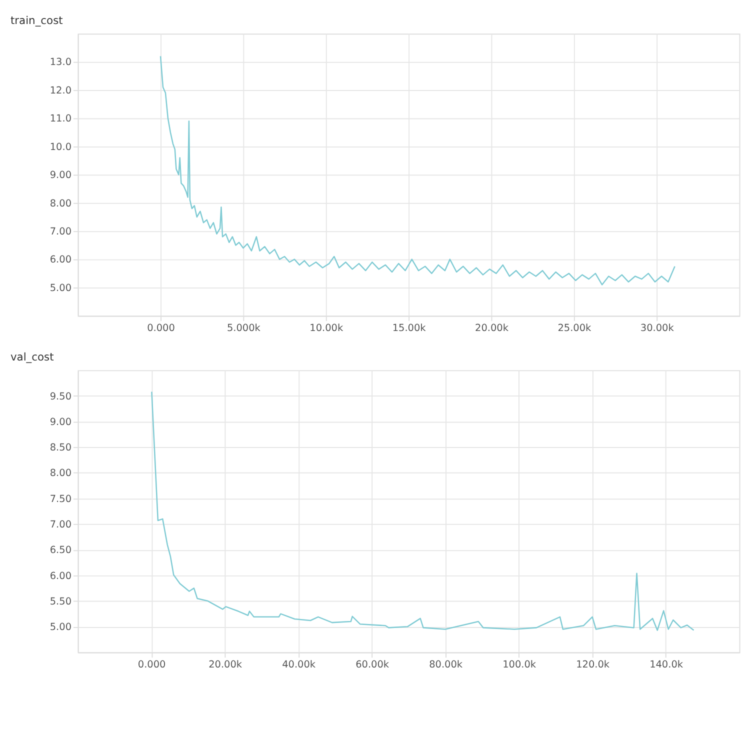  Describe the element at coordinates (657, 328) in the screenshot. I see `x-tick-label: 30.00k` at that location.